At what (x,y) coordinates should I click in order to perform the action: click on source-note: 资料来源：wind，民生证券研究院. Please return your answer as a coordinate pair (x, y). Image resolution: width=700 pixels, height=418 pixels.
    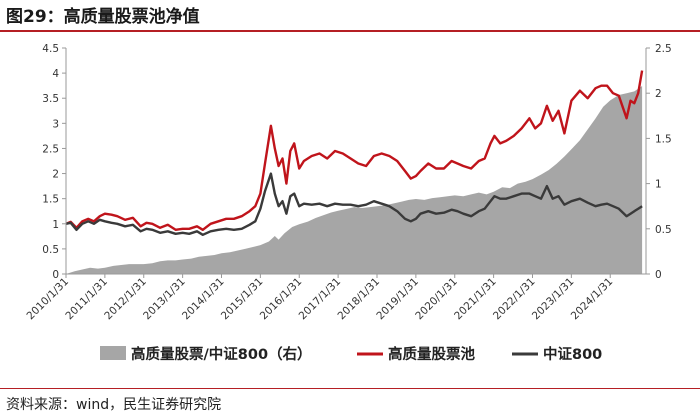
    Looking at the image, I should click on (114, 405).